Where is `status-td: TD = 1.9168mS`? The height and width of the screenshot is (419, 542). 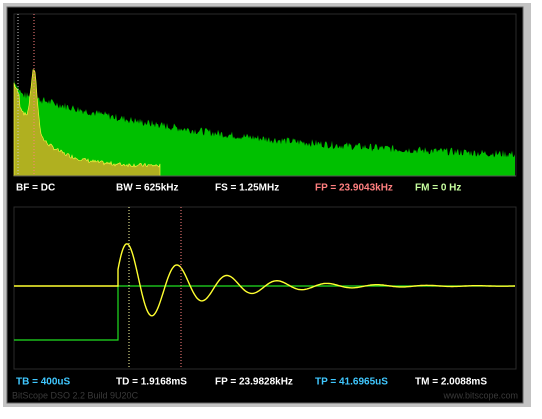 status-td: TD = 1.9168mS is located at coordinates (151, 382).